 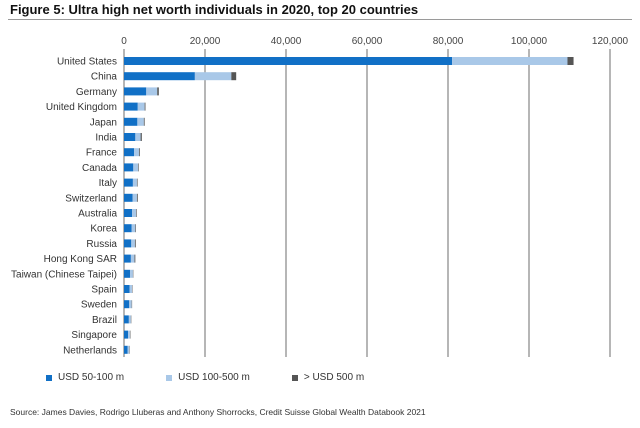 What do you see at coordinates (99, 168) in the screenshot?
I see `category-label: Canada` at bounding box center [99, 168].